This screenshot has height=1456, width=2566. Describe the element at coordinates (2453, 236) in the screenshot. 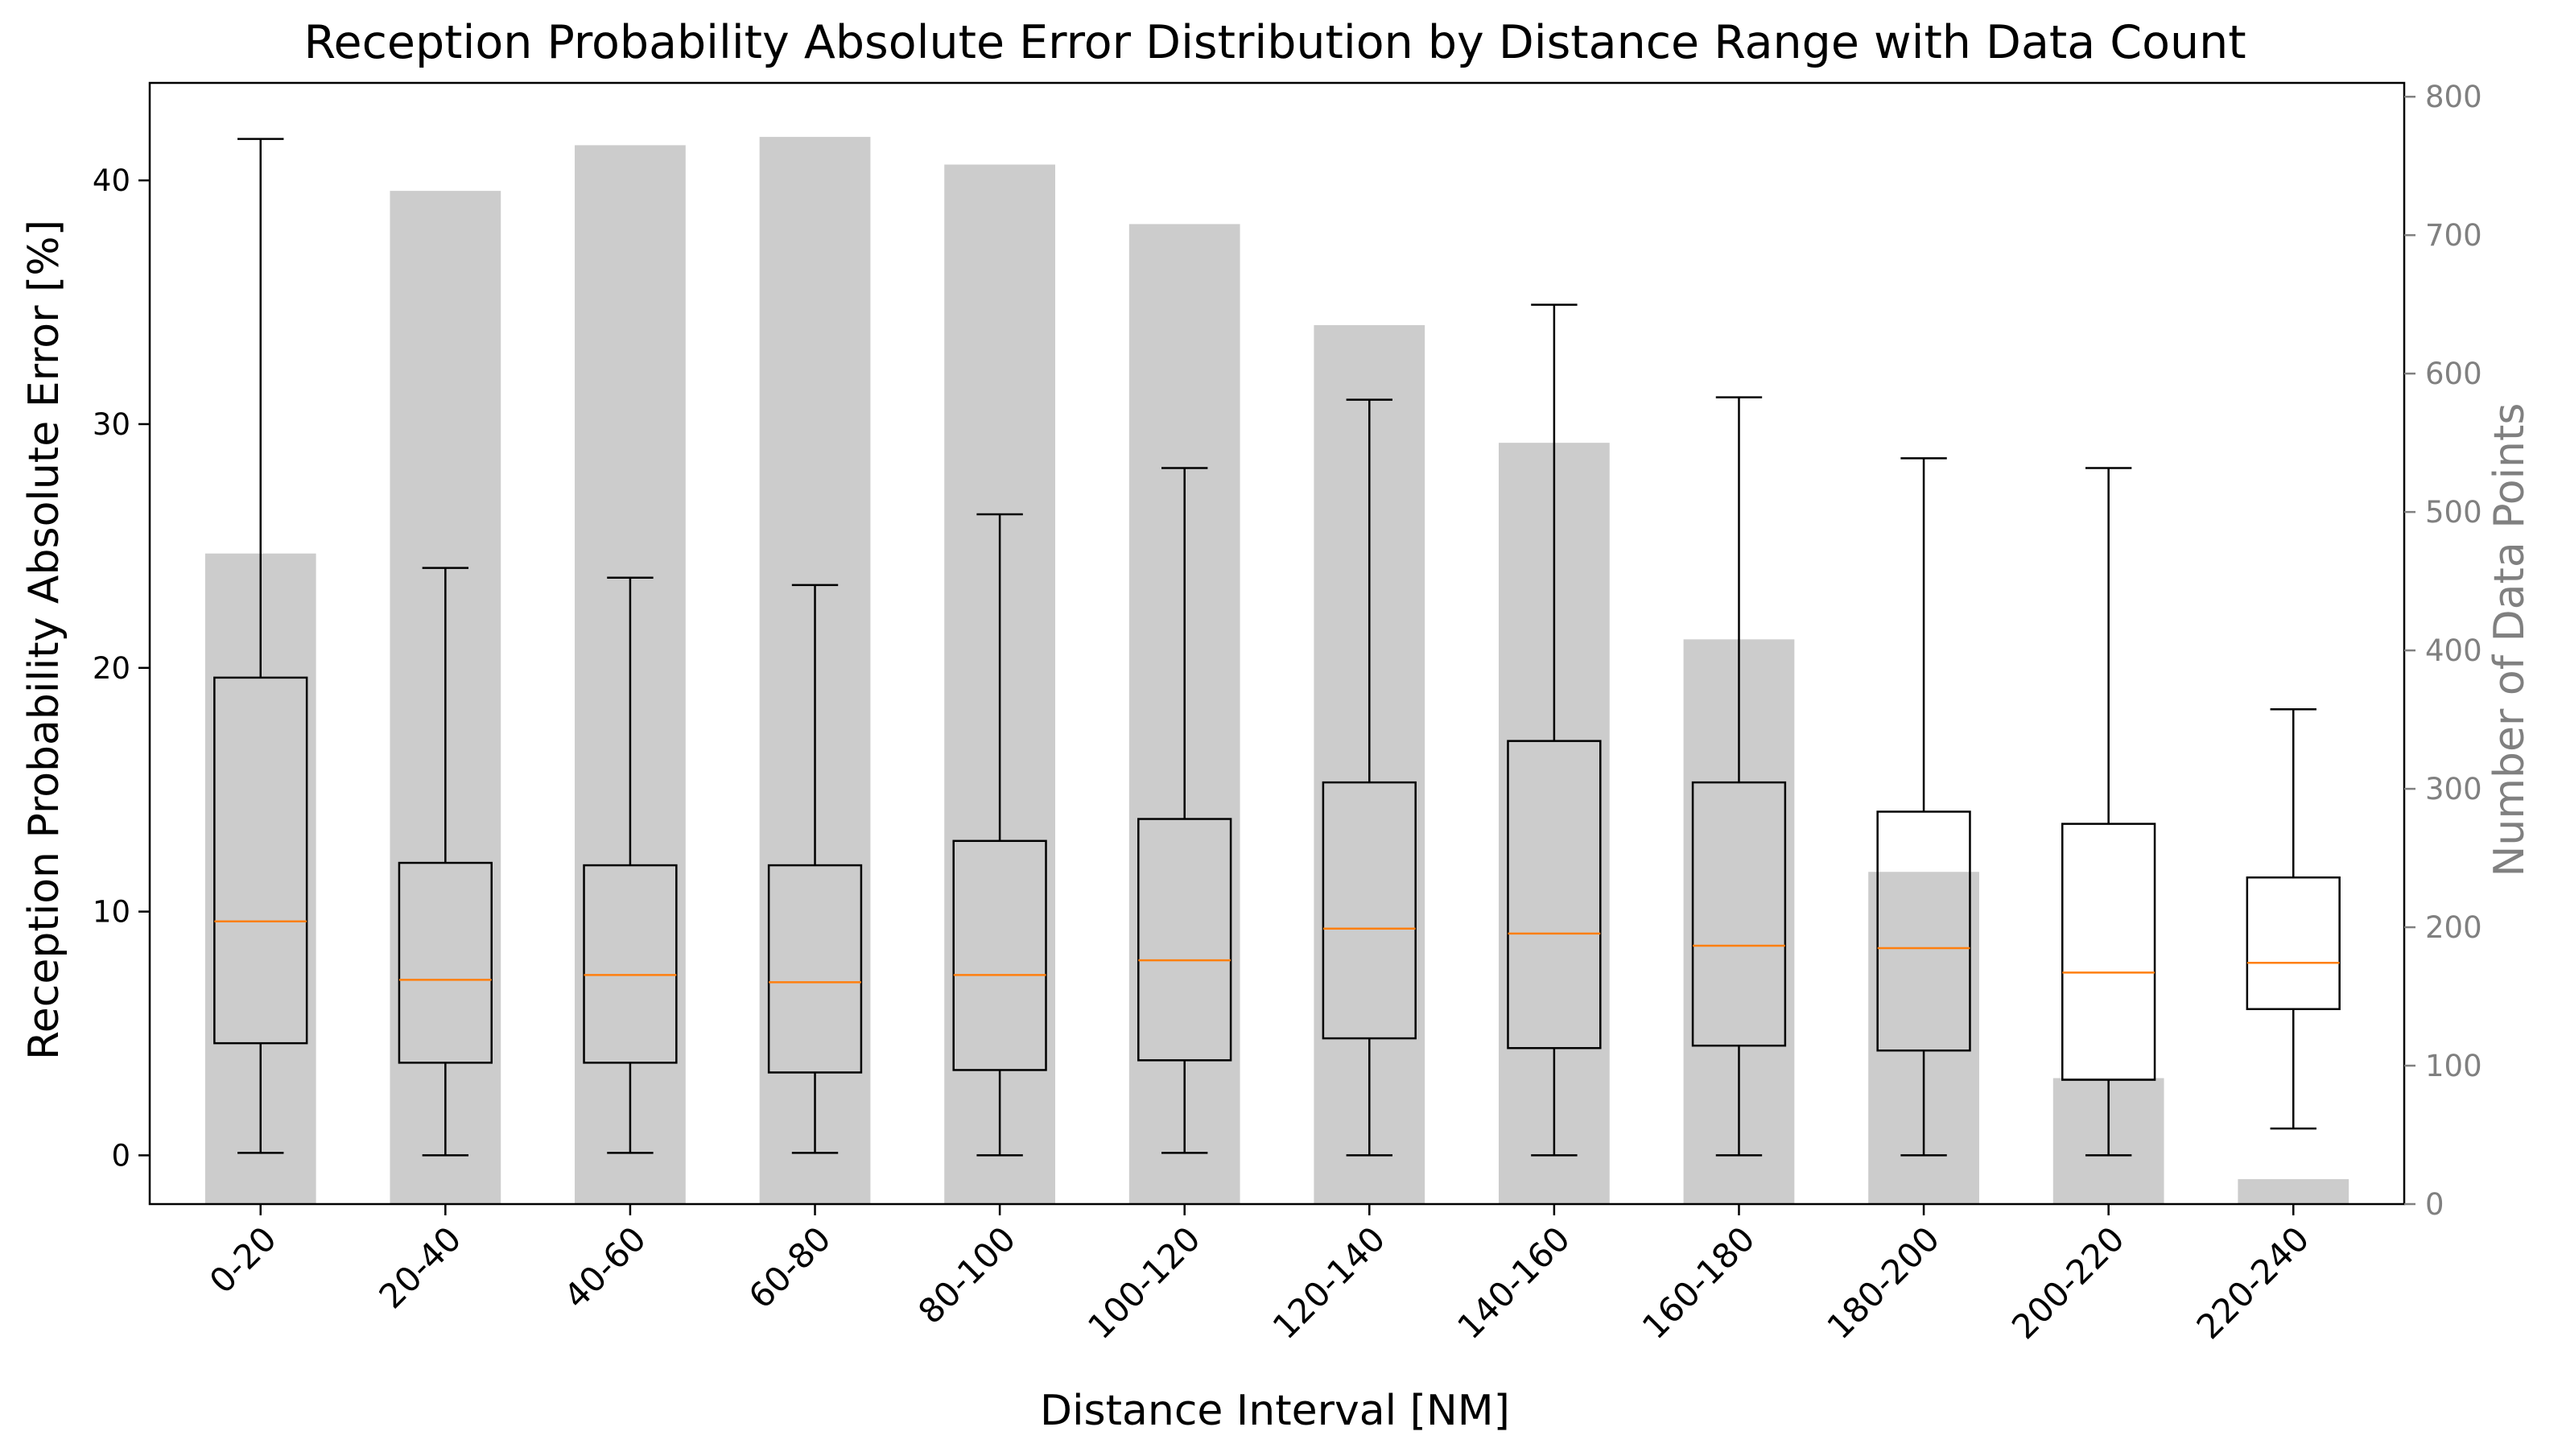

I see `right-tick-label: 700` at that location.